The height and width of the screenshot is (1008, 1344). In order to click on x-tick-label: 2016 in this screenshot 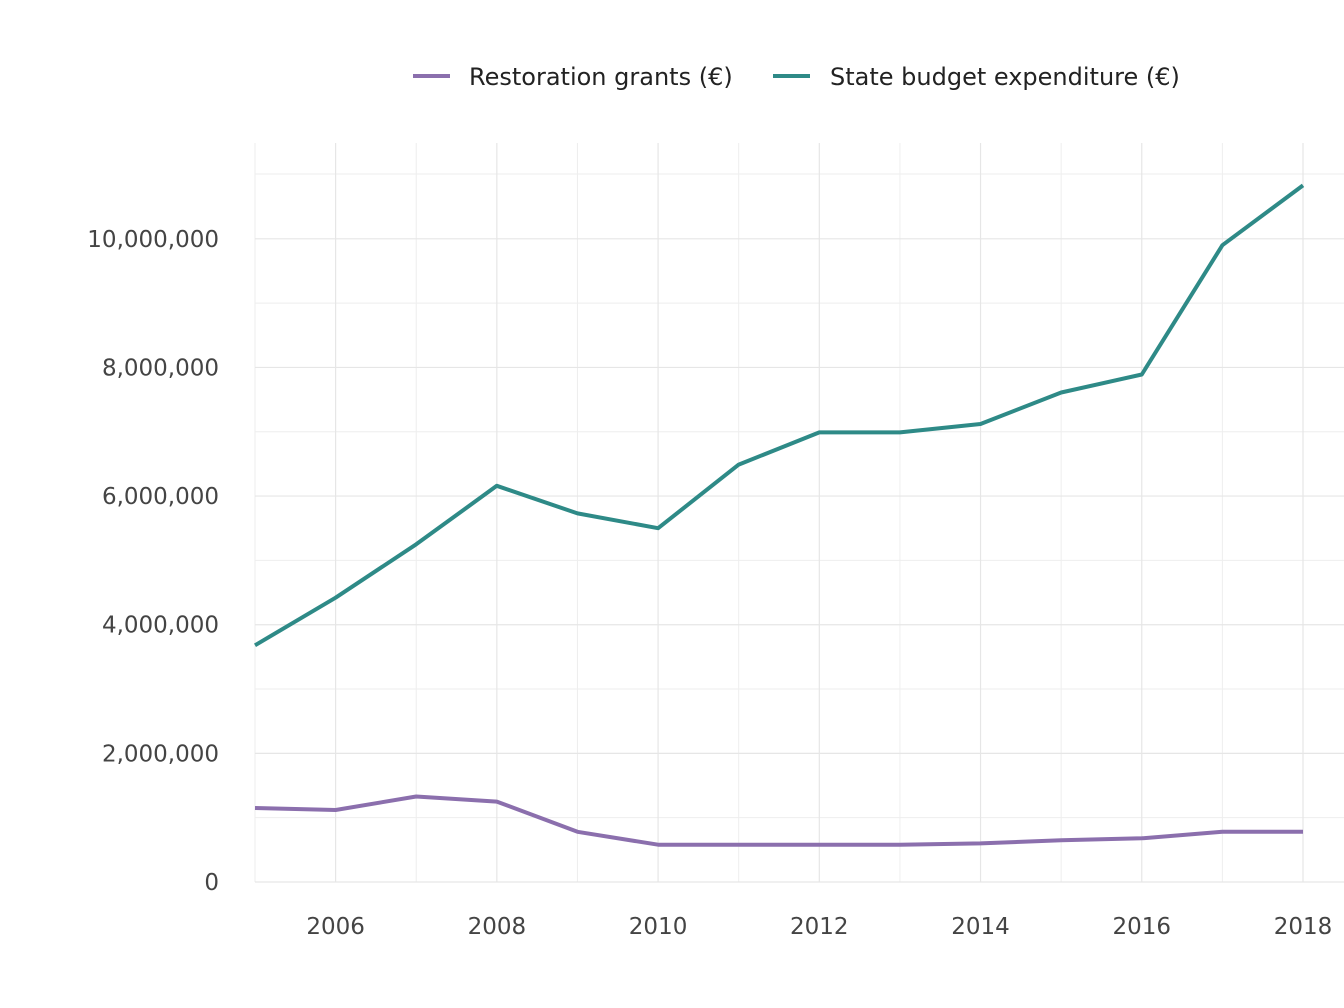, I will do `click(1141, 927)`.